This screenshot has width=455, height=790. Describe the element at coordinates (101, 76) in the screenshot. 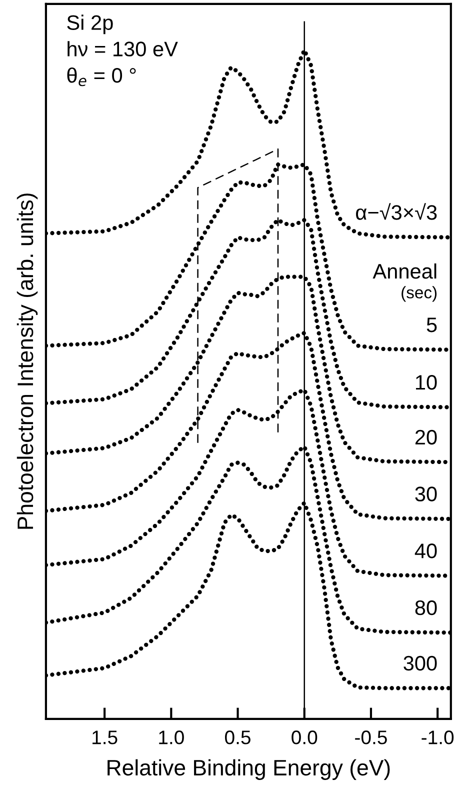

I see `annotation: θ$_{e}$ = 0 °` at that location.